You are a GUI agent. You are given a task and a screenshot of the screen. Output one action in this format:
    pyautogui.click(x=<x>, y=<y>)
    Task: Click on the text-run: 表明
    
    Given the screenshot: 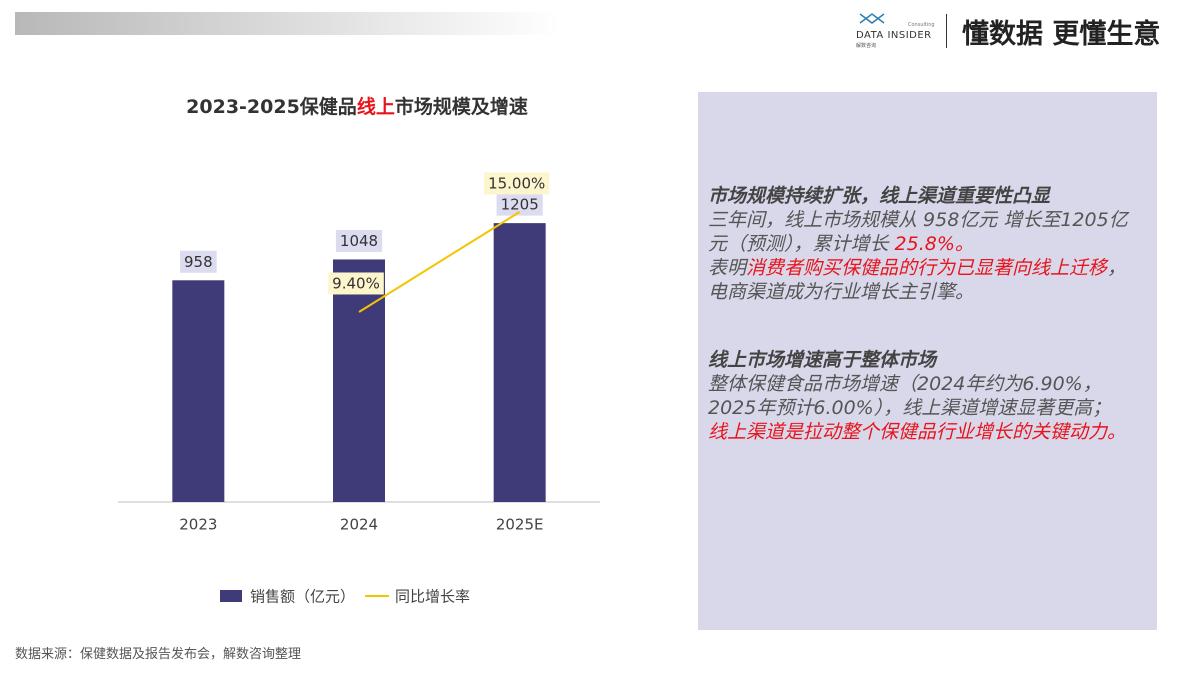 What is the action you would take?
    pyautogui.click(x=727, y=268)
    